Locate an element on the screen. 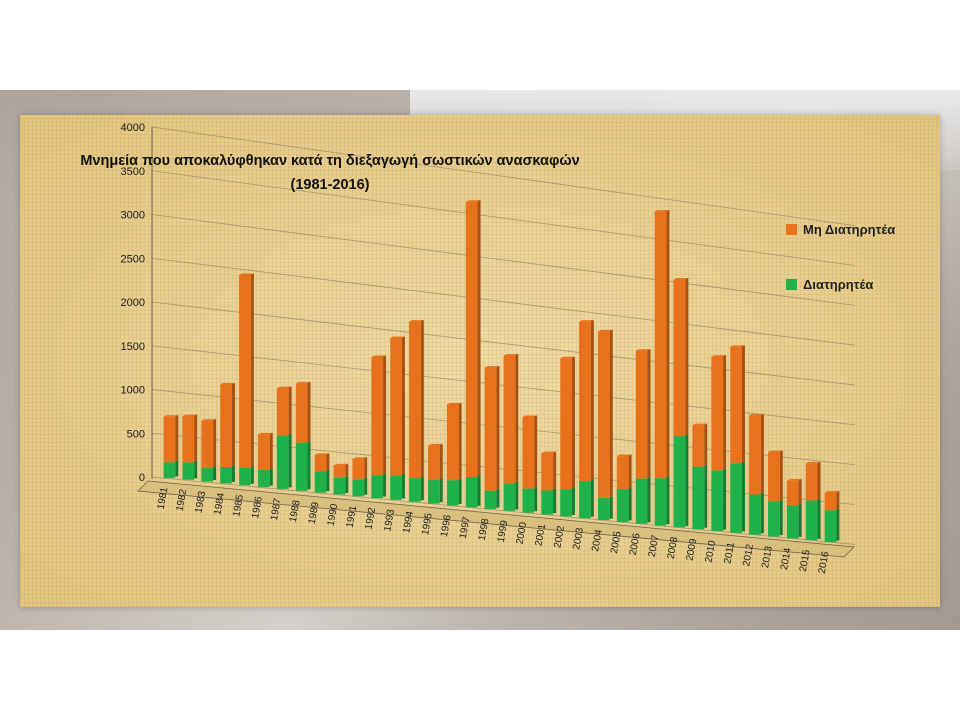  y-tick-label: 1000 is located at coordinates (133, 391).